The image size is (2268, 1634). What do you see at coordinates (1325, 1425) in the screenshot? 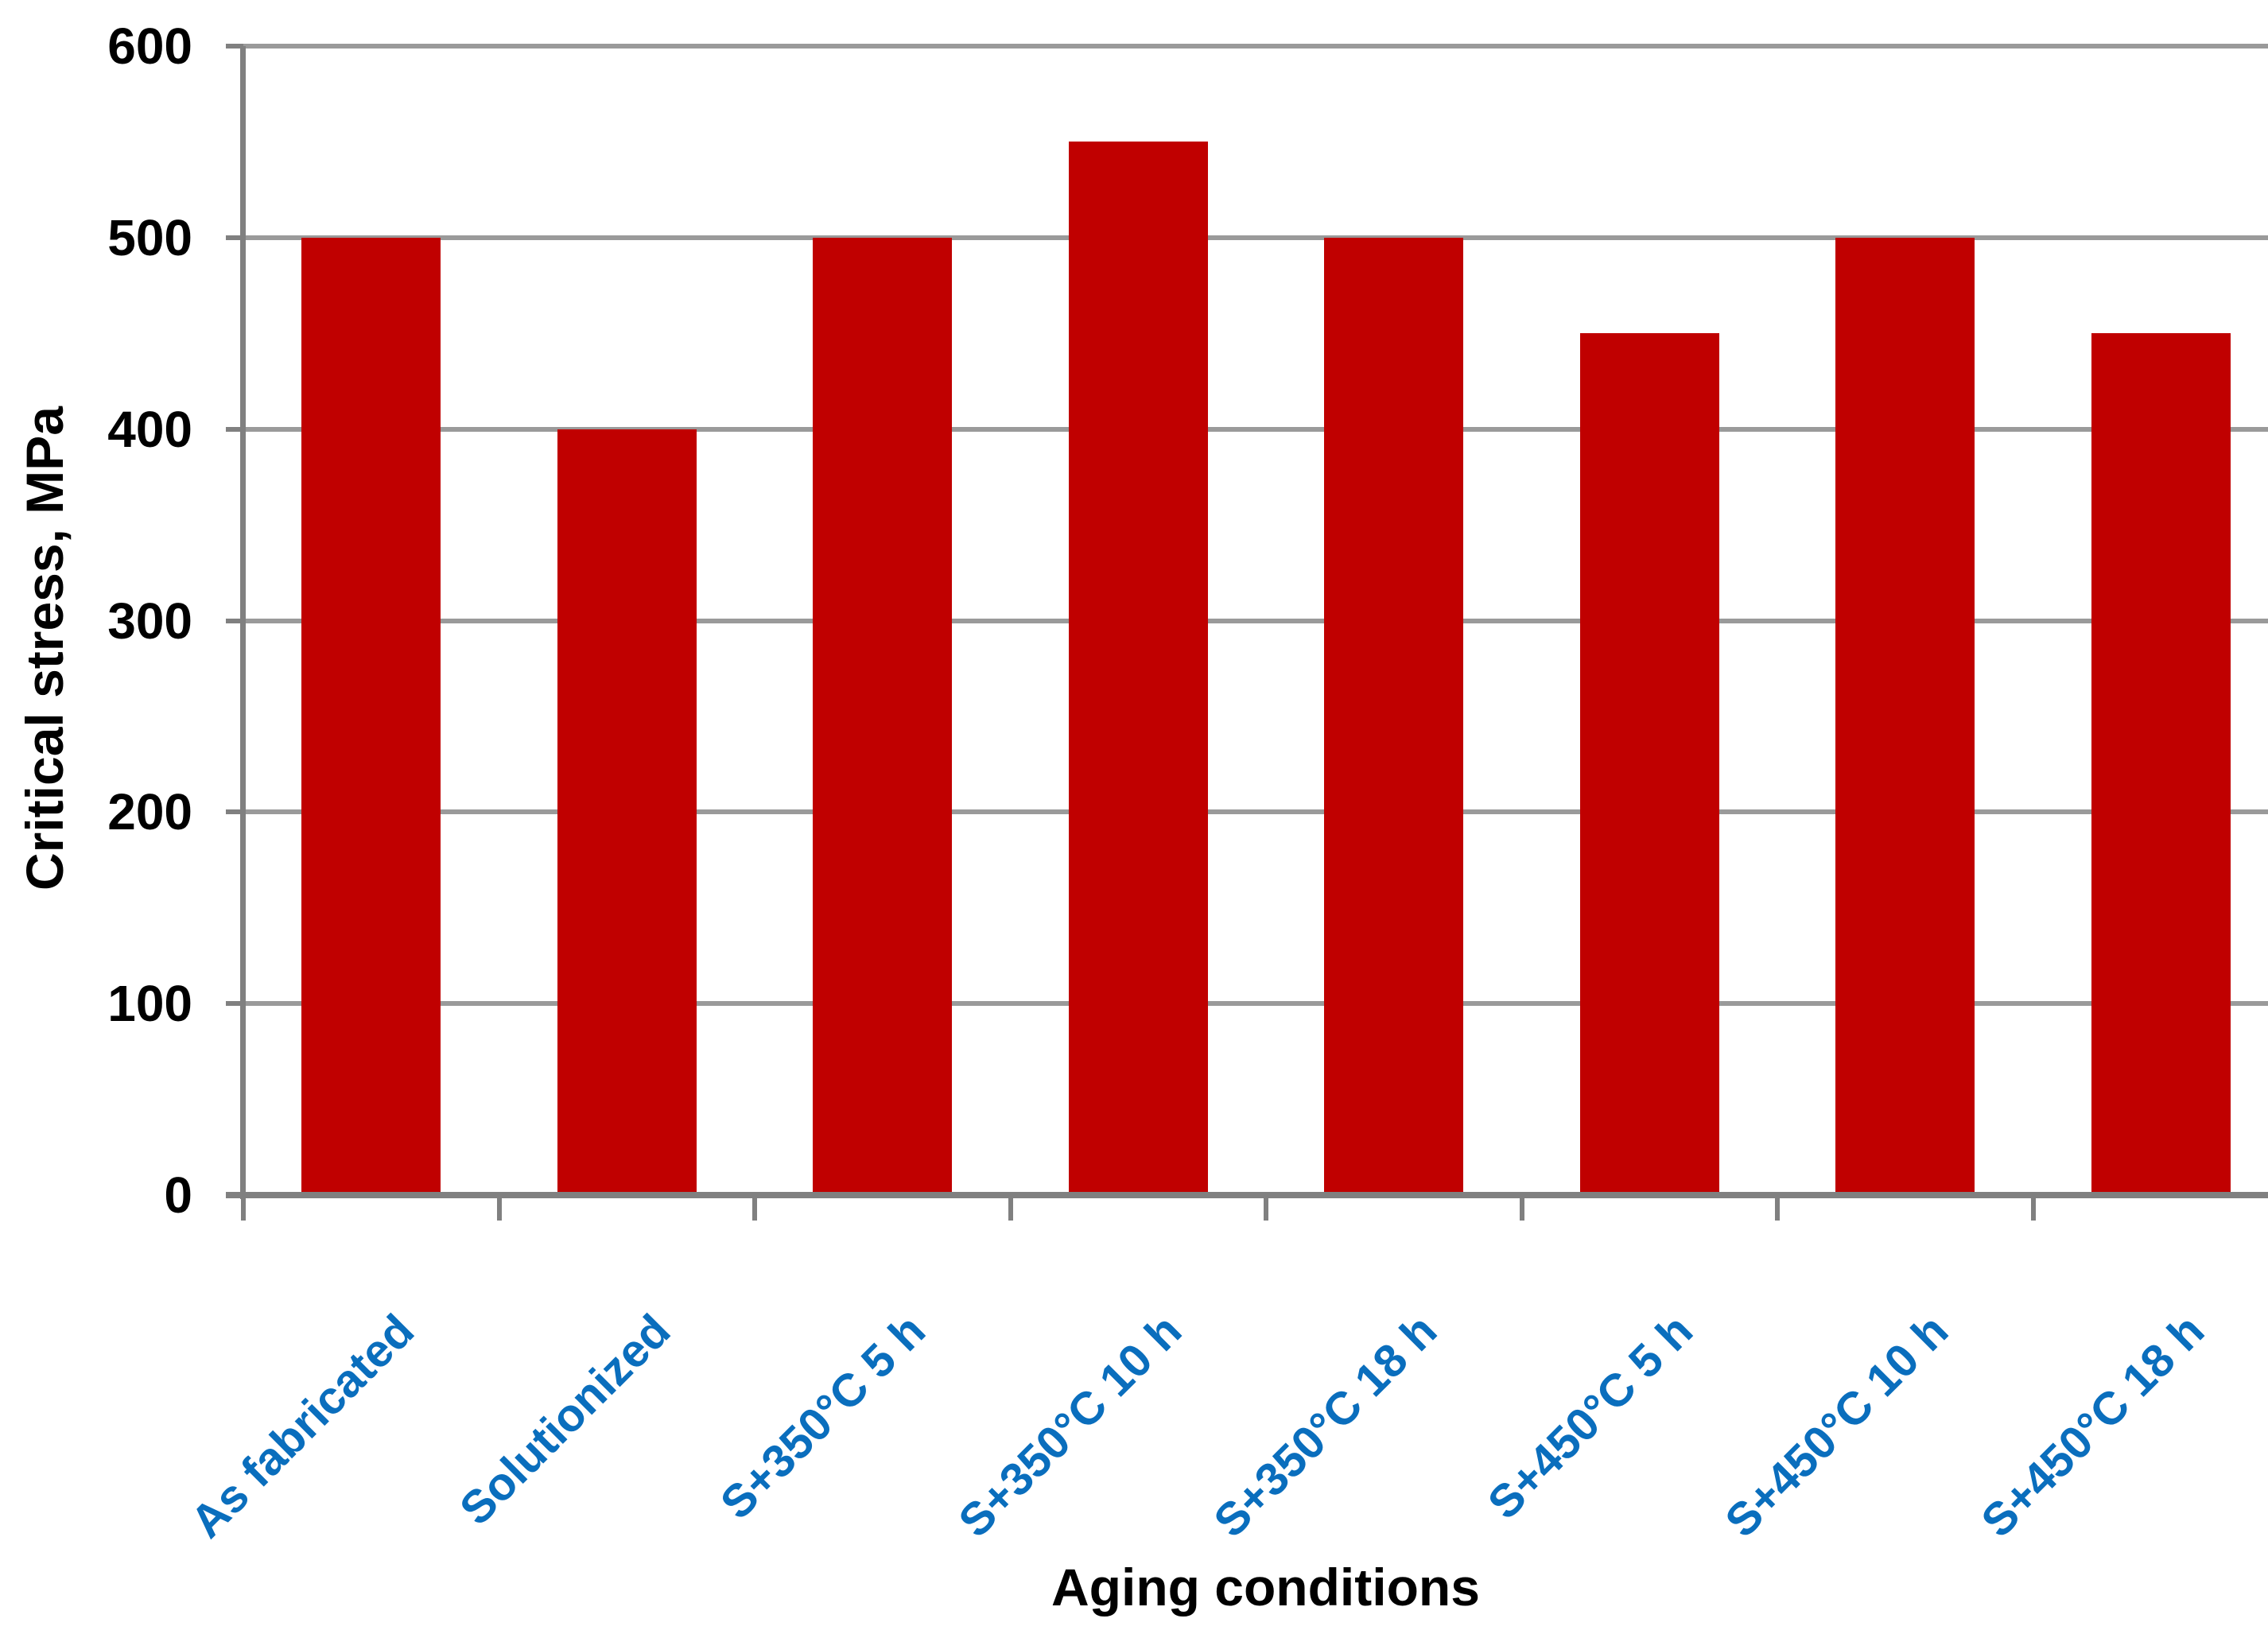
I see `x-category-label: S+350°C 18 h` at bounding box center [1325, 1425].